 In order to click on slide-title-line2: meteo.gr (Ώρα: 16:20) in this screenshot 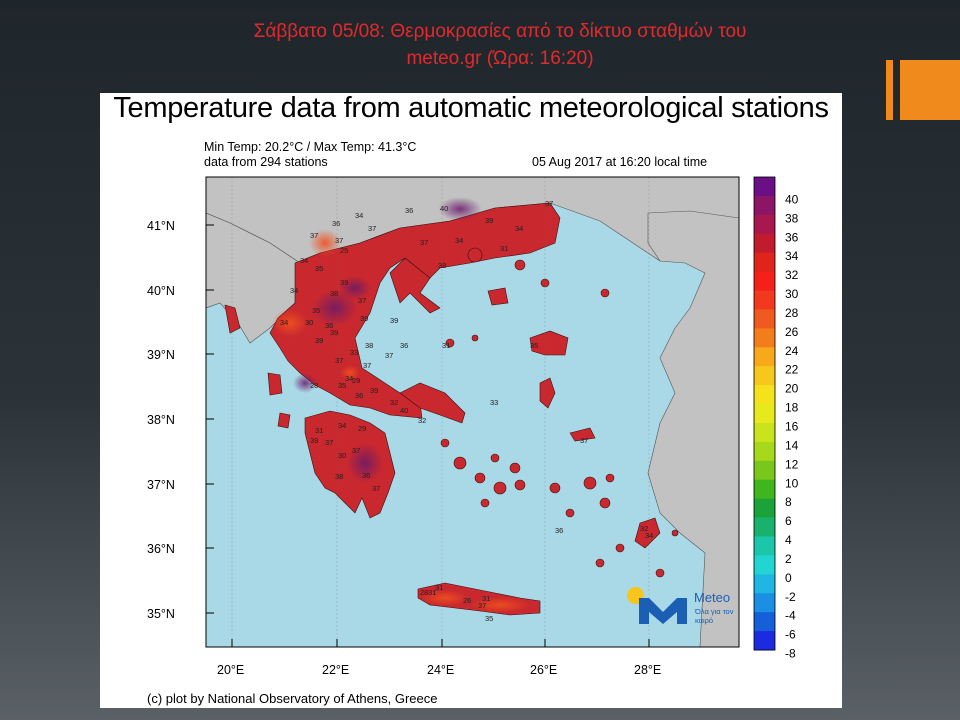, I will do `click(500, 58)`.